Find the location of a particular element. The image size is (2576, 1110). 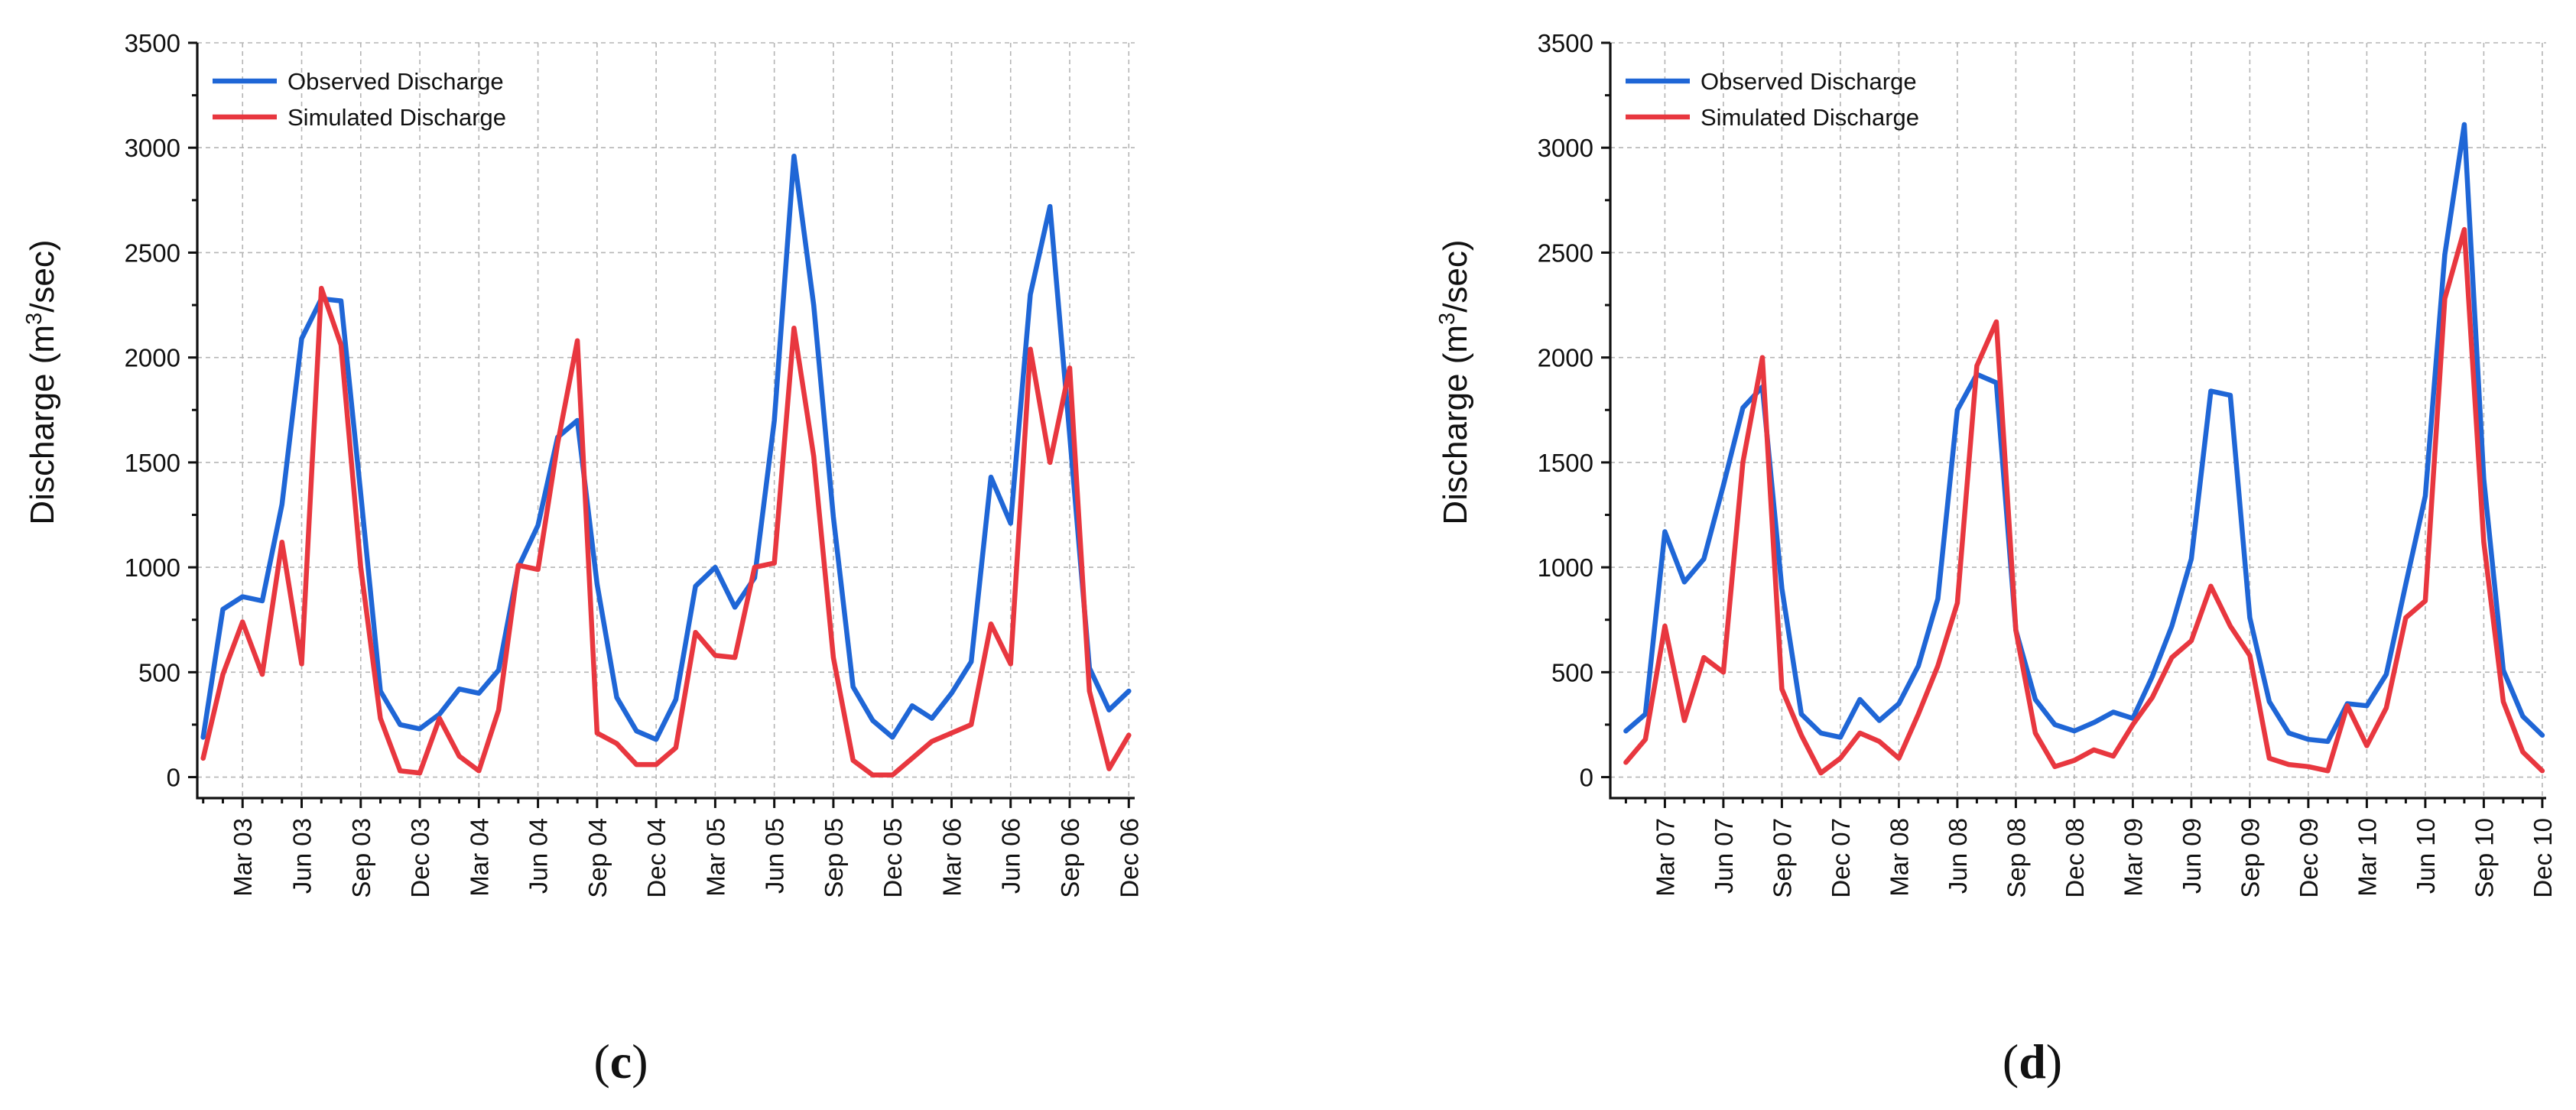

x-tick-label: Mar 05 is located at coordinates (715, 857).